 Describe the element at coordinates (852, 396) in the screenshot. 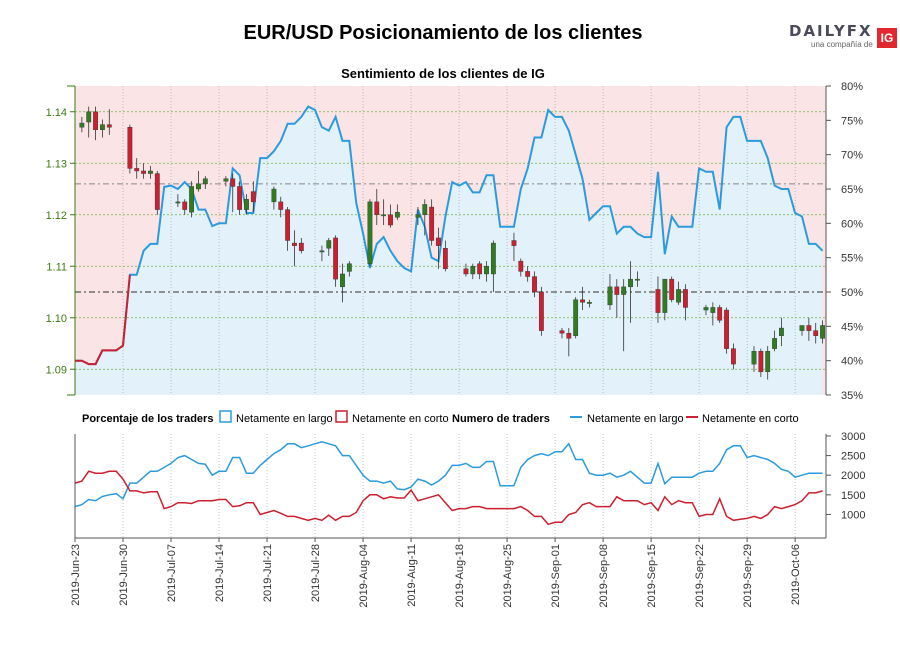

I see `pct-tick-label: 35%` at that location.